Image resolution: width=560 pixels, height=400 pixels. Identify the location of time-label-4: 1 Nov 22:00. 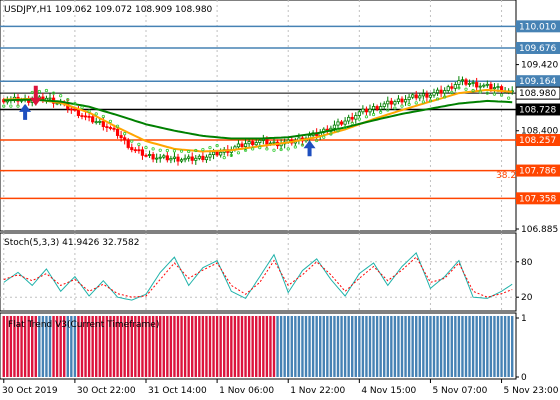
(317, 391).